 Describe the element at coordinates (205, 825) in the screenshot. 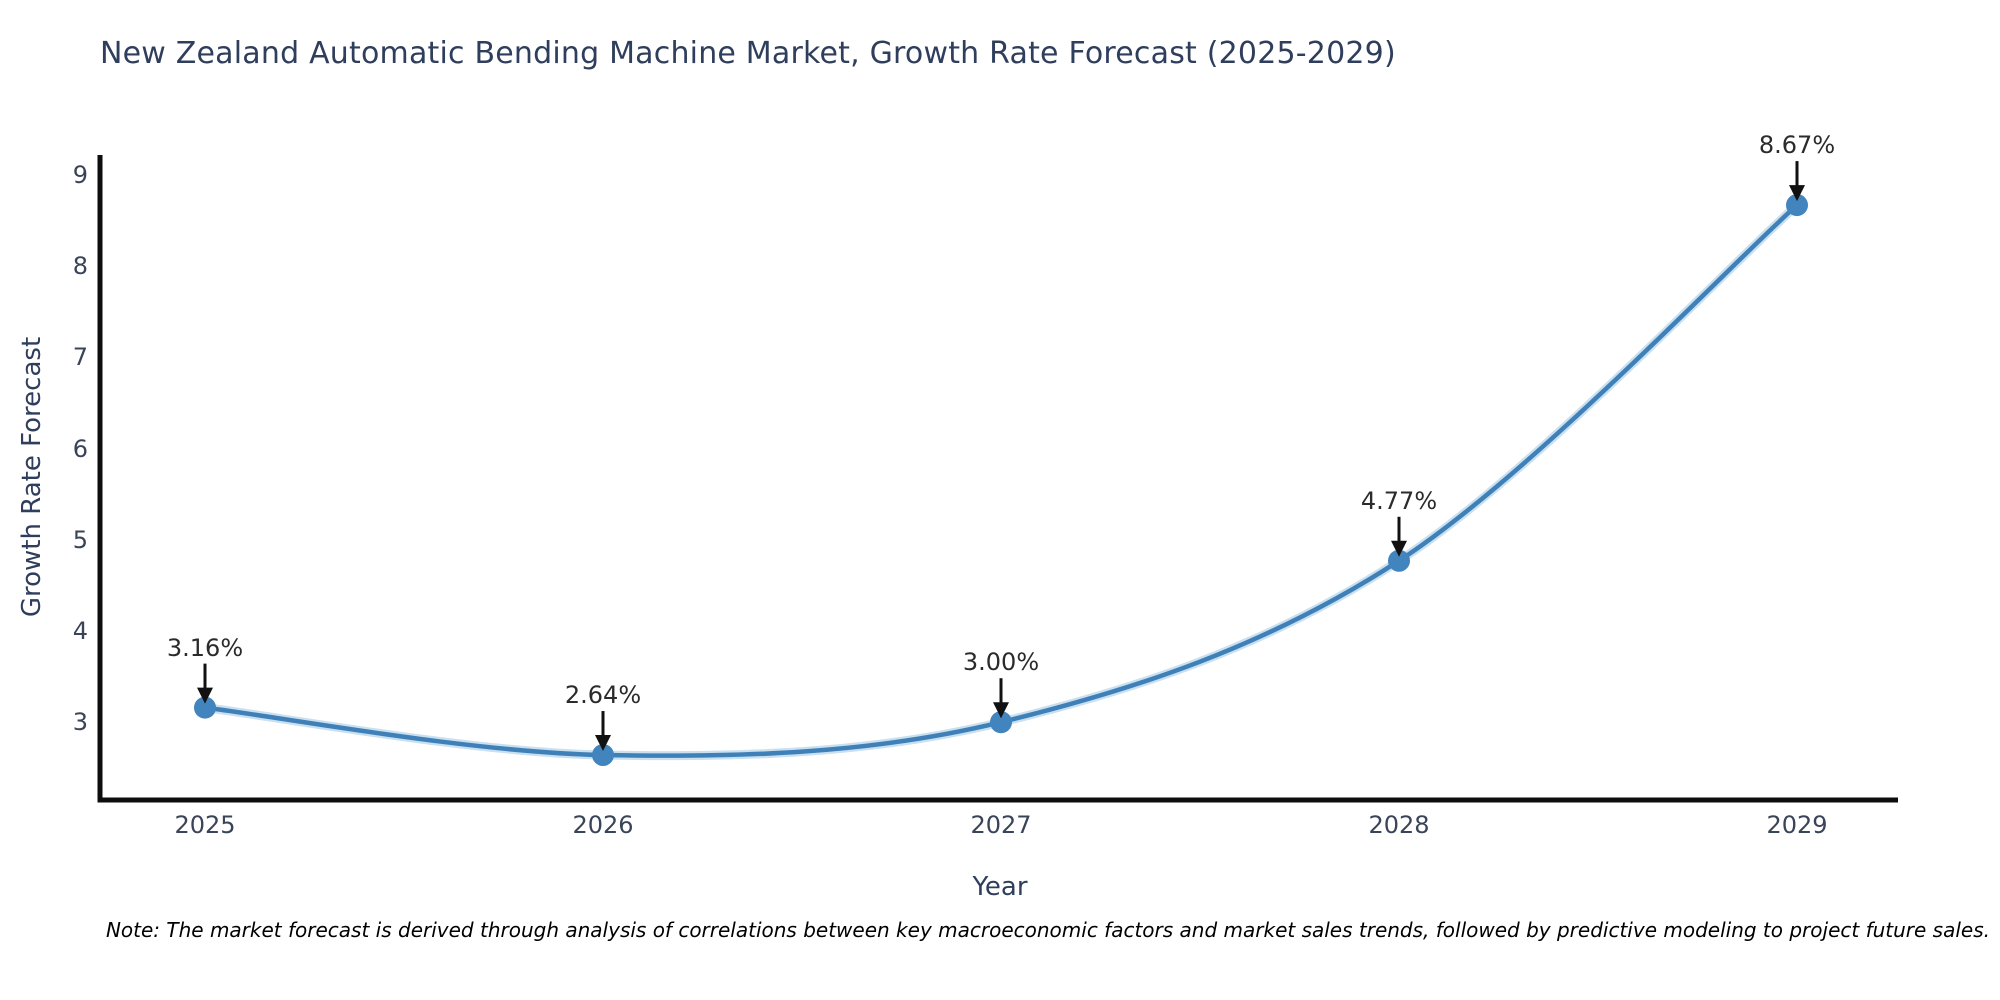

I see `x-tick-label: 2025` at that location.